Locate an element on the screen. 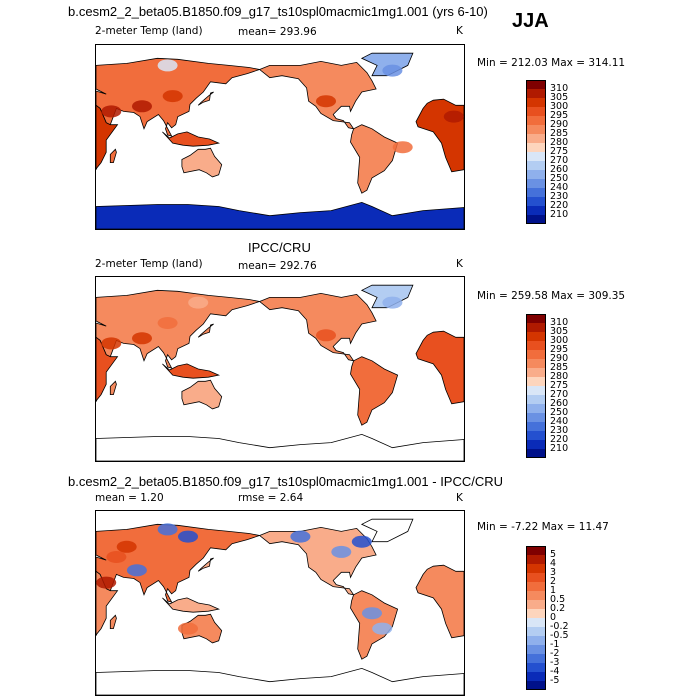 The height and width of the screenshot is (700, 700). panel2-minmax-label: Min = 259.58 Max = 309.35 is located at coordinates (551, 296).